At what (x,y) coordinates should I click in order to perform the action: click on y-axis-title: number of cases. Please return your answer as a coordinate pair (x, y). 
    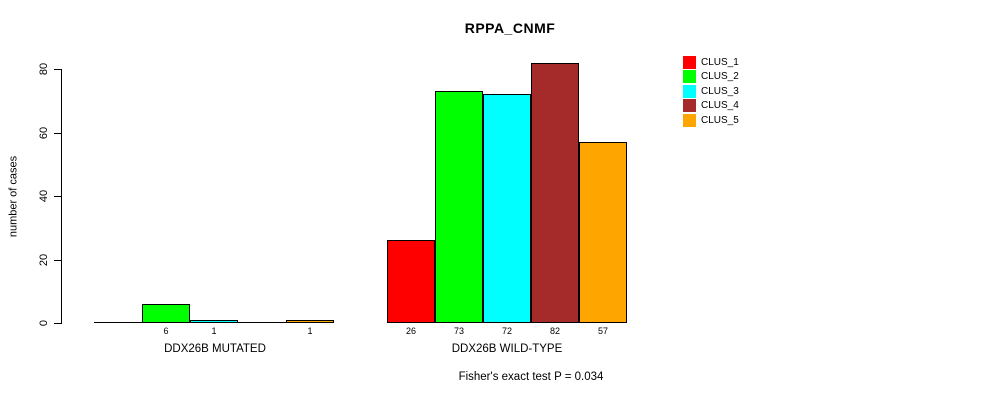
    Looking at the image, I should click on (13, 196).